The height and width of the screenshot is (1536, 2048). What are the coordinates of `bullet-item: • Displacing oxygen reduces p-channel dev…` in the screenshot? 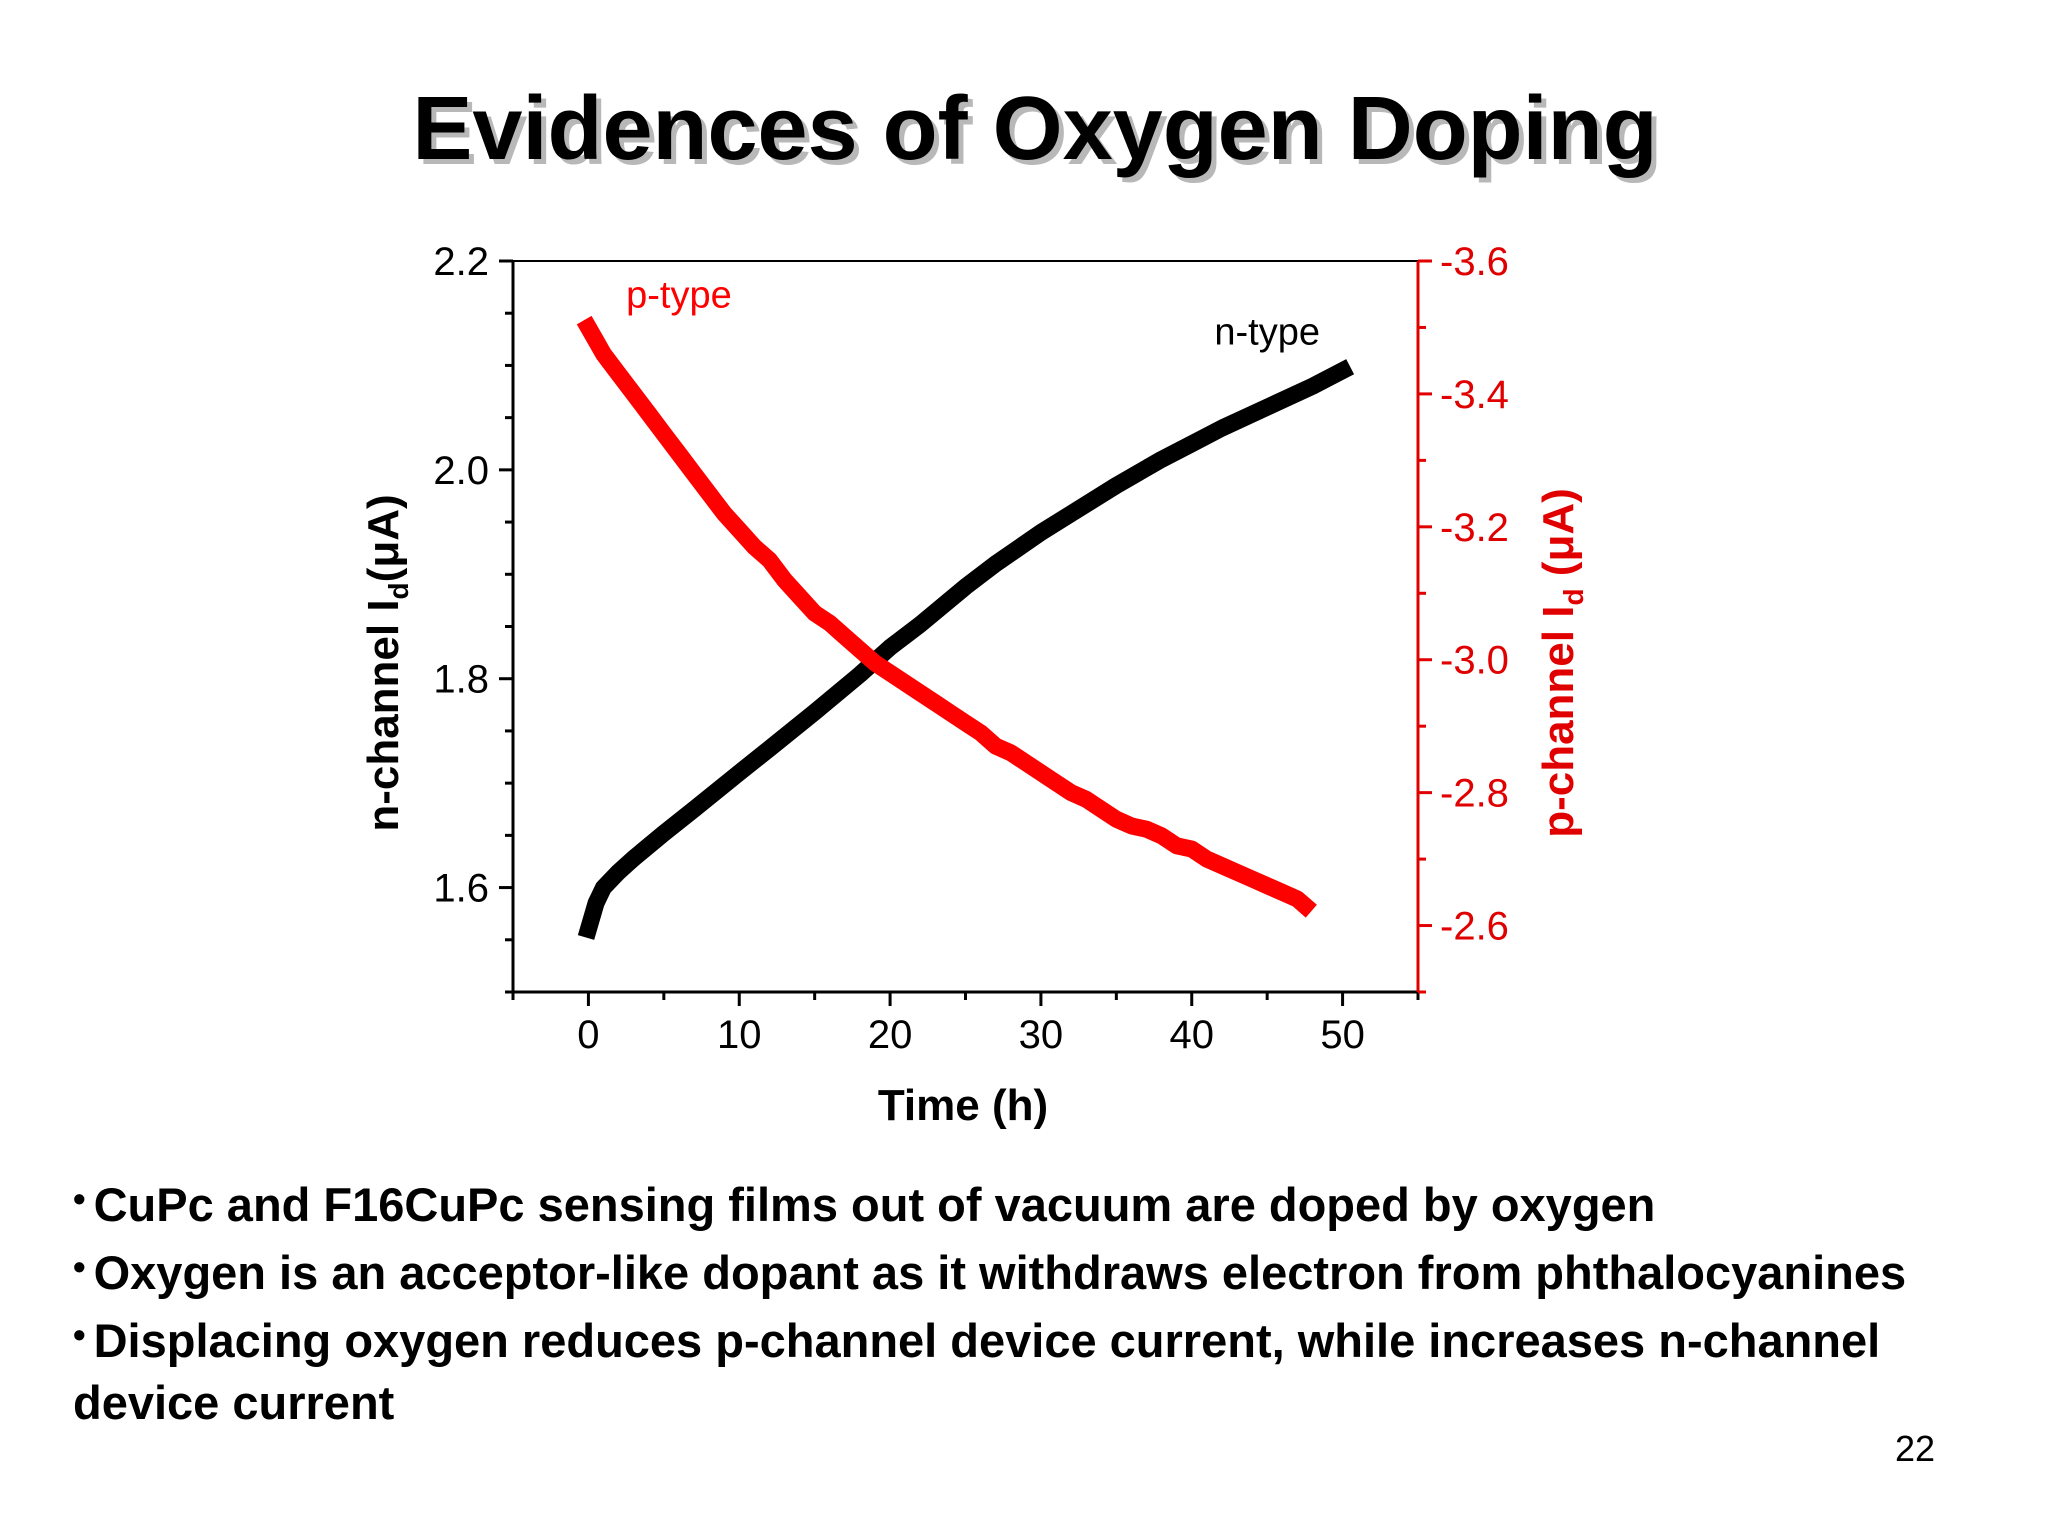 It's located at (1003, 1369).